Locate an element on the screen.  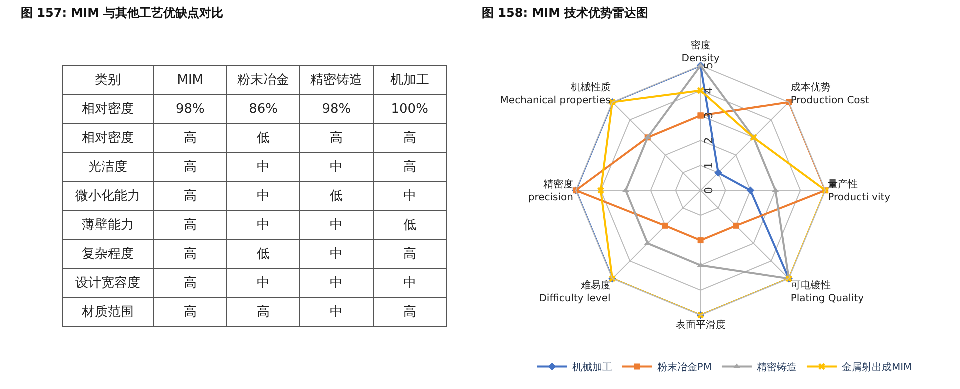
y-tick-label: 0 is located at coordinates (709, 190).